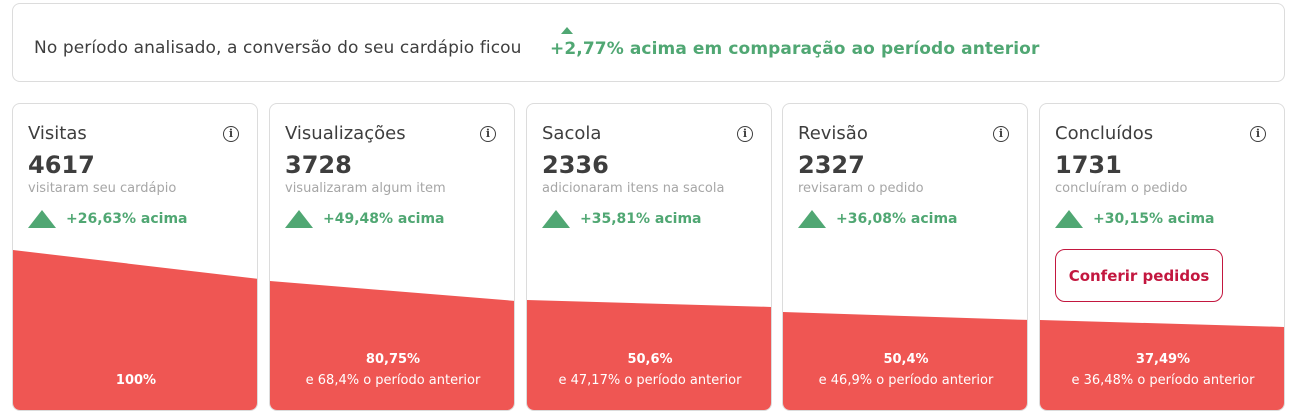 Image resolution: width=1305 pixels, height=420 pixels. Describe the element at coordinates (833, 133) in the screenshot. I see `card-title: Revisão` at that location.